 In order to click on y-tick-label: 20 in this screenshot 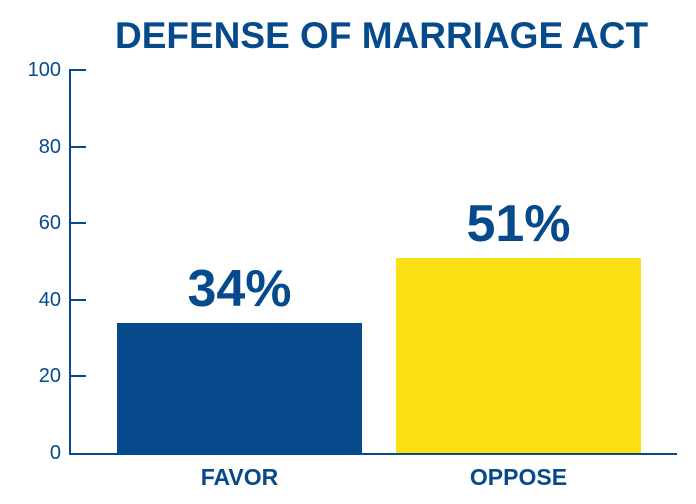, I will do `click(49, 376)`.